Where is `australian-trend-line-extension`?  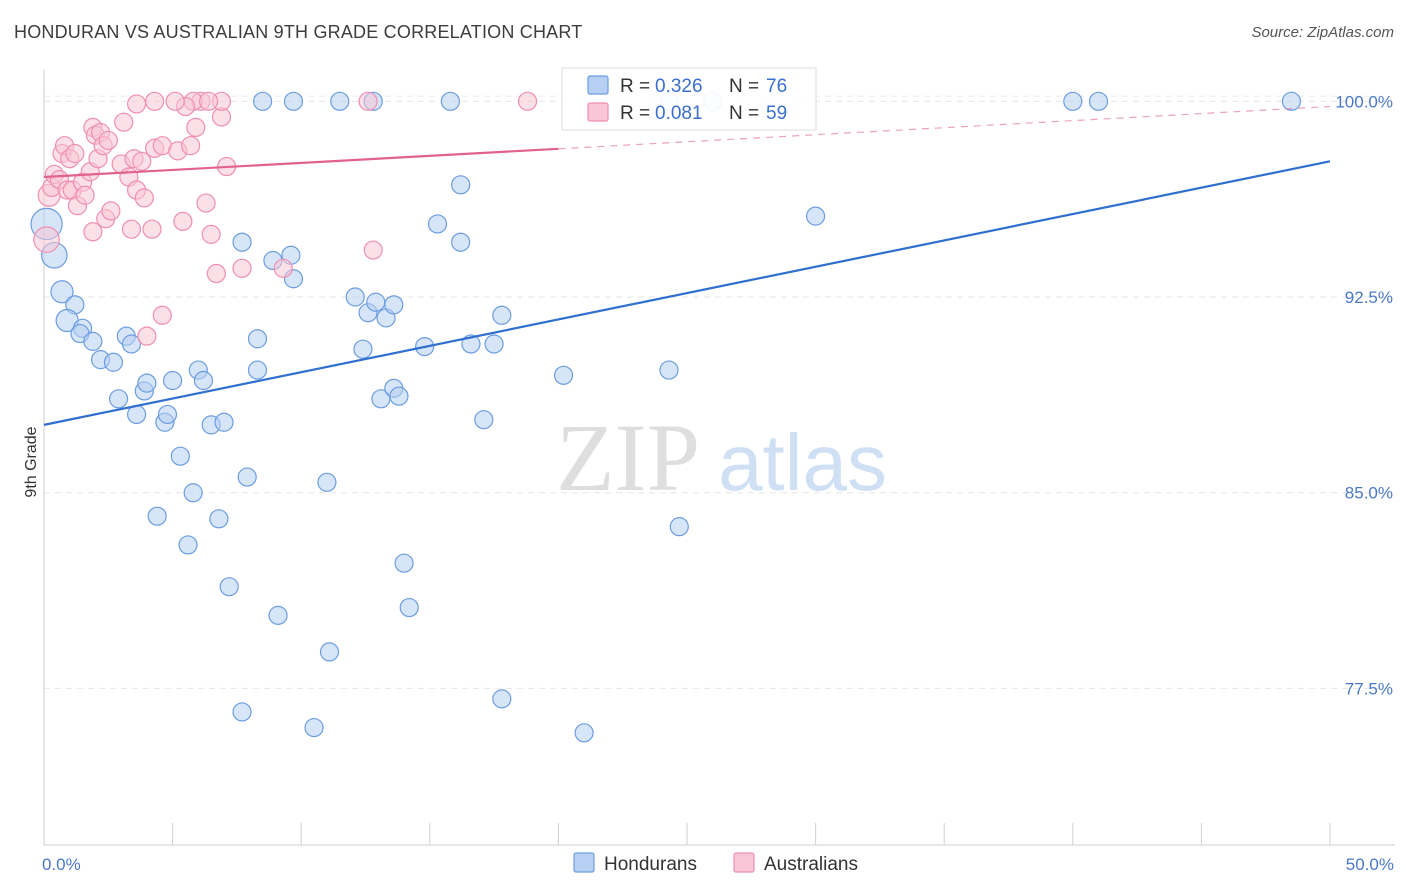
australian-trend-line-extension is located at coordinates (944, 127).